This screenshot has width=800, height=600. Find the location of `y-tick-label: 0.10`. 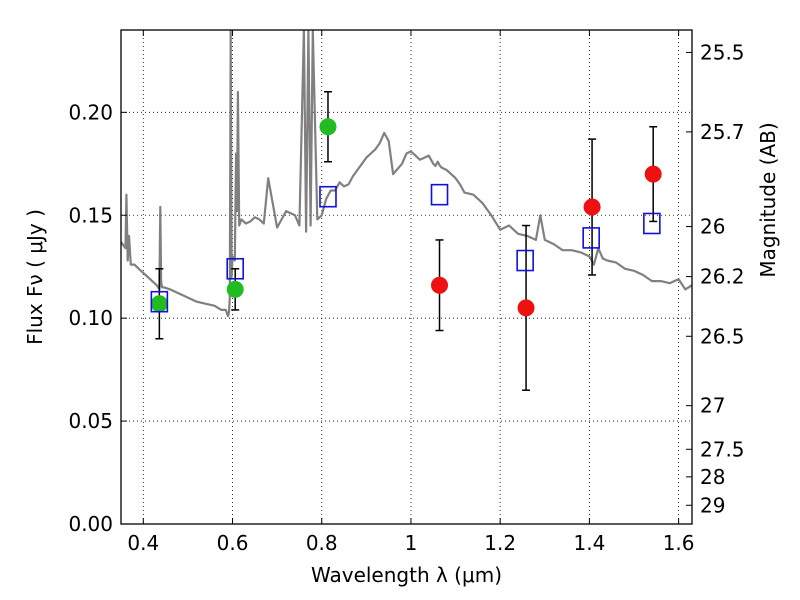

y-tick-label: 0.10 is located at coordinates (90, 318).